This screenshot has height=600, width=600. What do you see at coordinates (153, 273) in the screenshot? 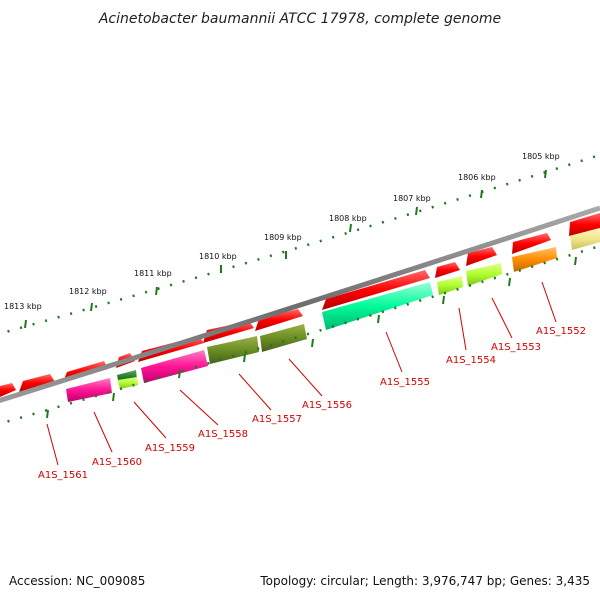
I see `tick-label: 1811 kbp` at bounding box center [153, 273].